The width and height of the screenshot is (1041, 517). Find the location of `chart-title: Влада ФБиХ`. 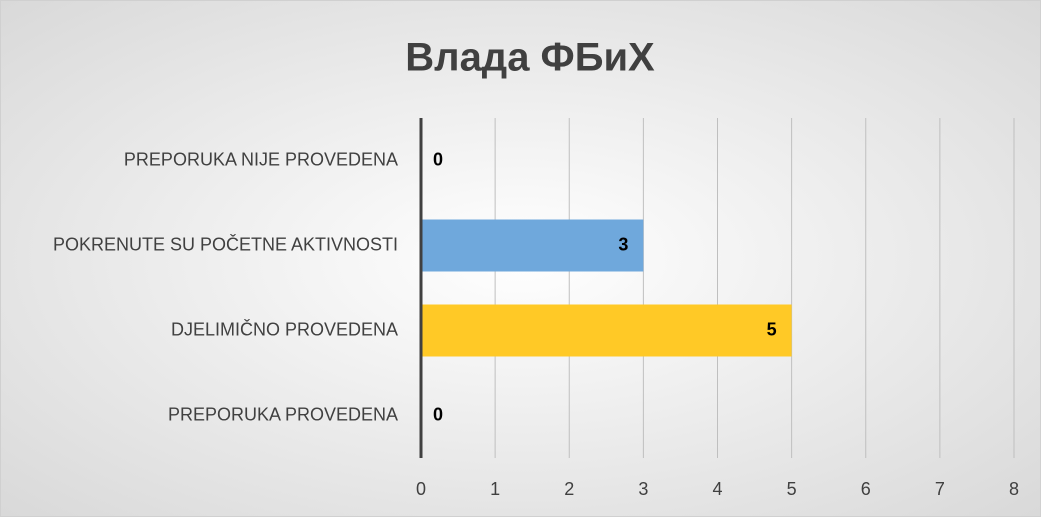

chart-title: Влада ФБиХ is located at coordinates (530, 58).